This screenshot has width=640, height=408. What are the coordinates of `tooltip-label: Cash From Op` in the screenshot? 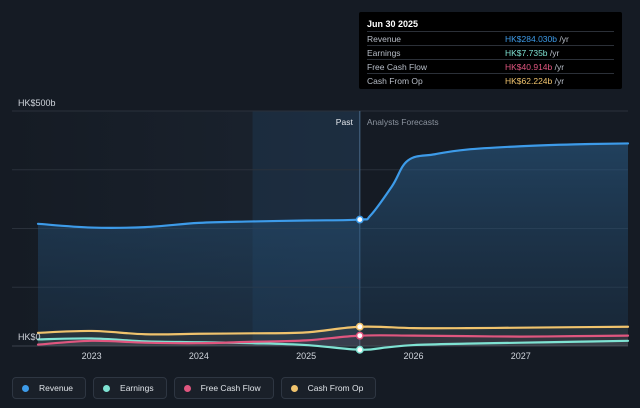 It's located at (395, 81).